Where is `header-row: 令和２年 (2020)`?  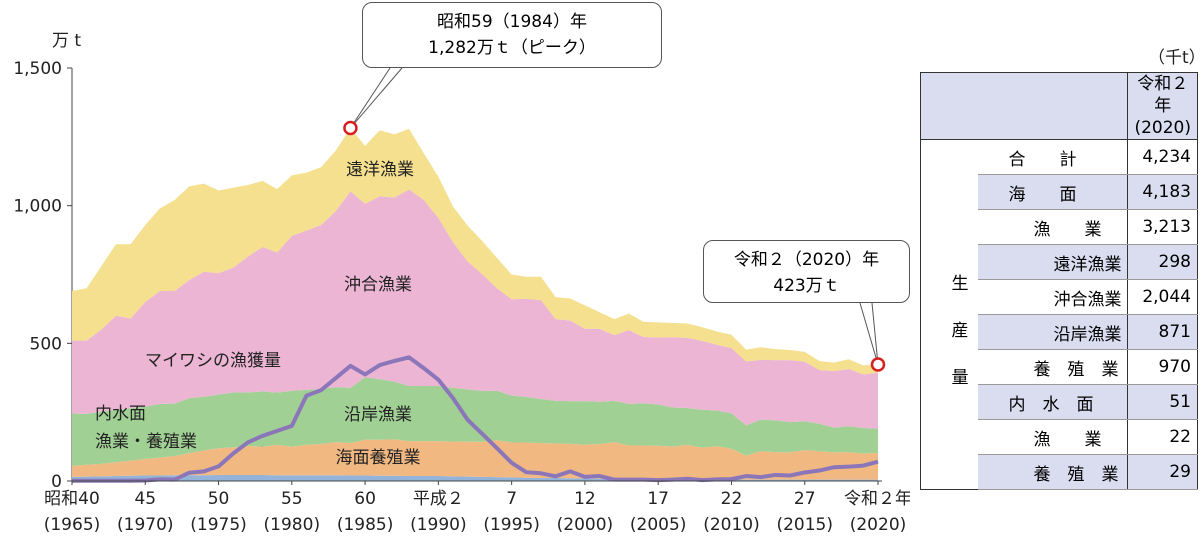 header-row: 令和２年 (2020) is located at coordinates (1059, 106).